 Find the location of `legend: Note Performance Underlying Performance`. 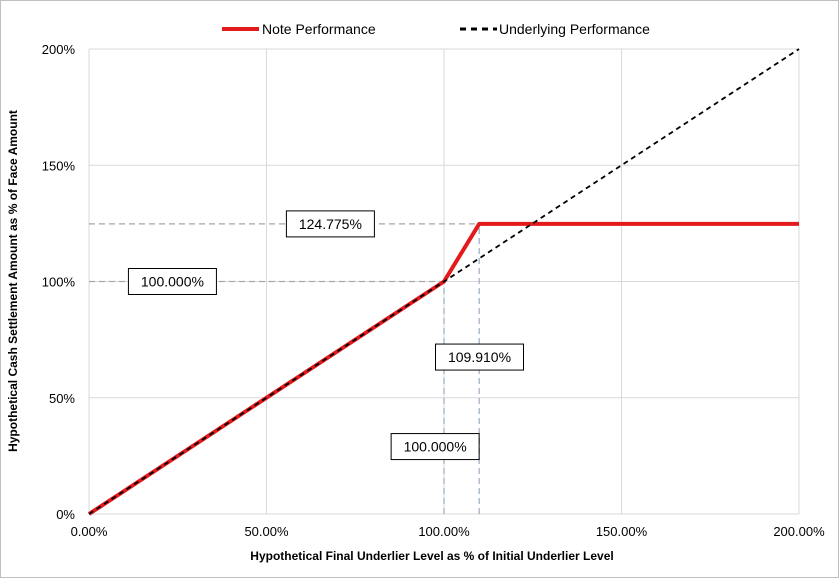

legend: Note Performance Underlying Performance is located at coordinates (436, 29).